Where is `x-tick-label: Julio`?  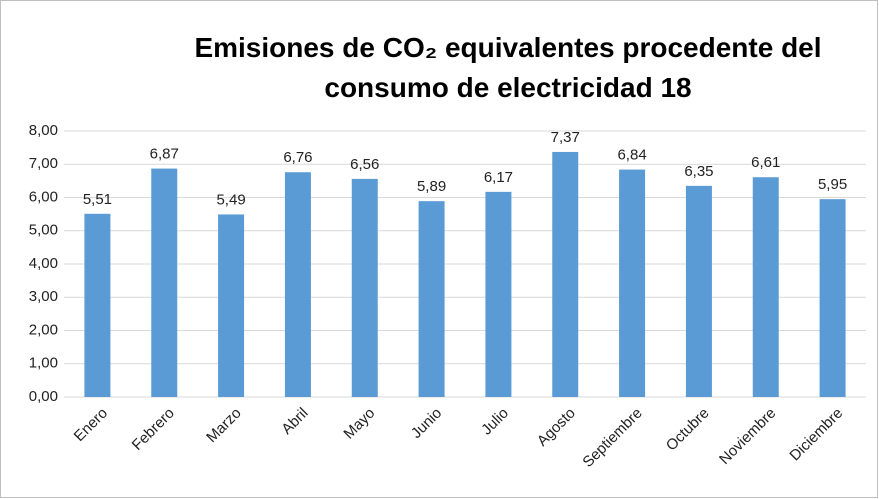
x-tick-label: Julio is located at coordinates (495, 422).